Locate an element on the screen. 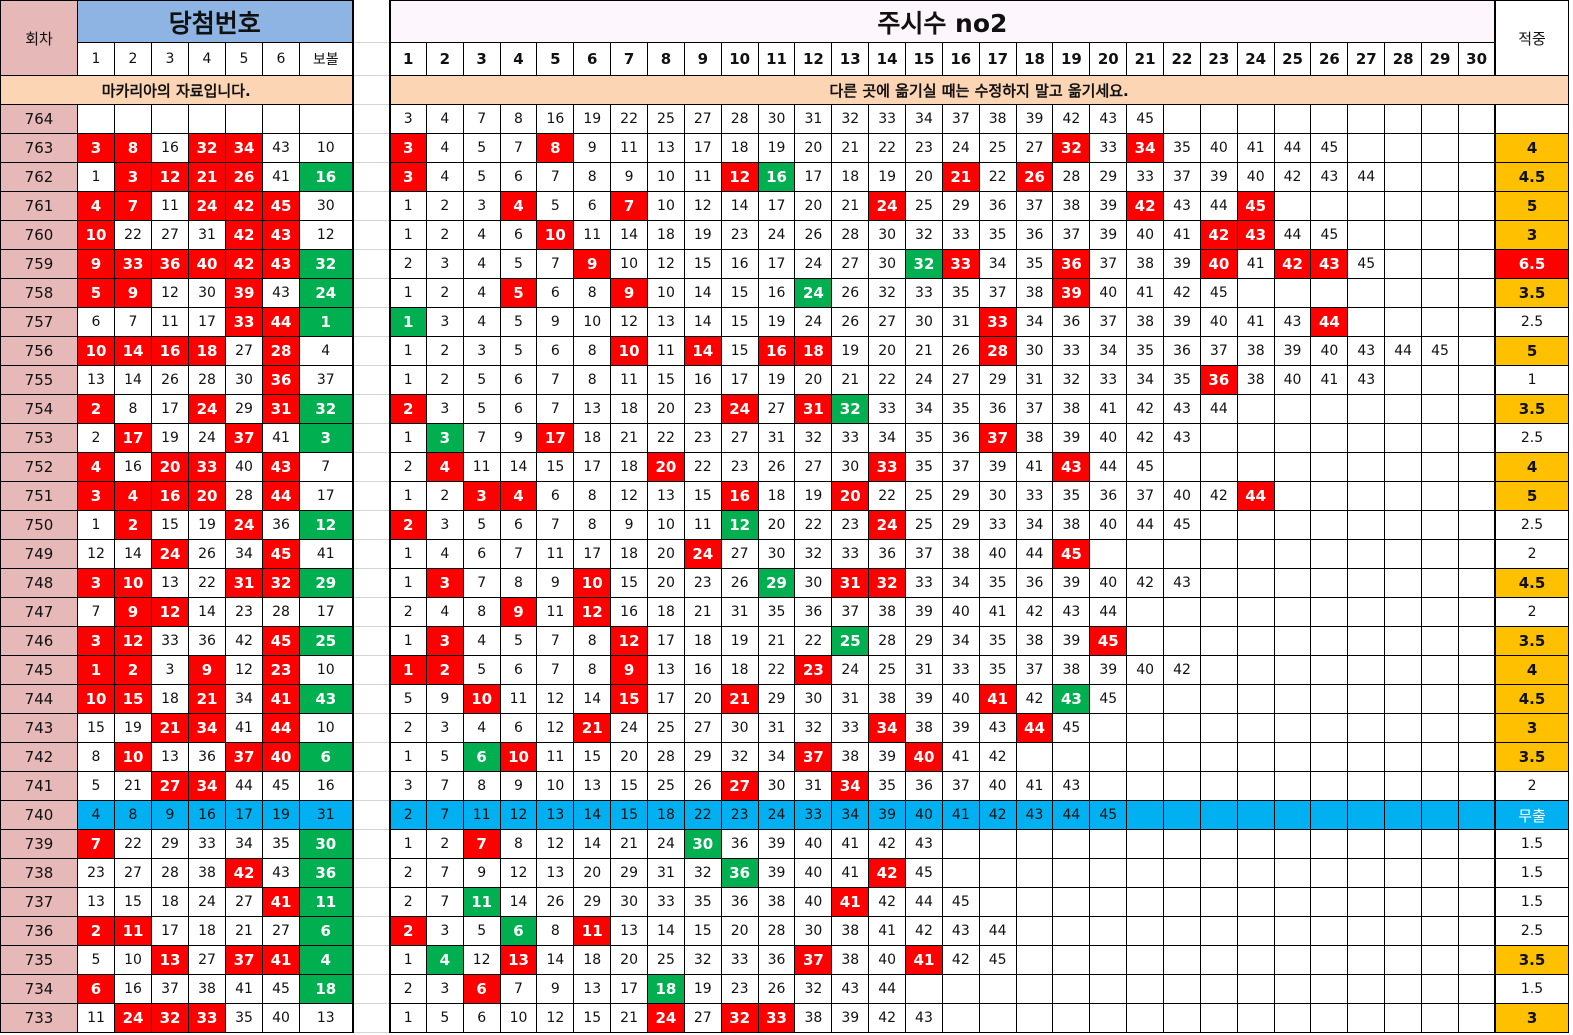 Image resolution: width=1573 pixels, height=1035 pixels. watch-number: 39 is located at coordinates (1108, 670).